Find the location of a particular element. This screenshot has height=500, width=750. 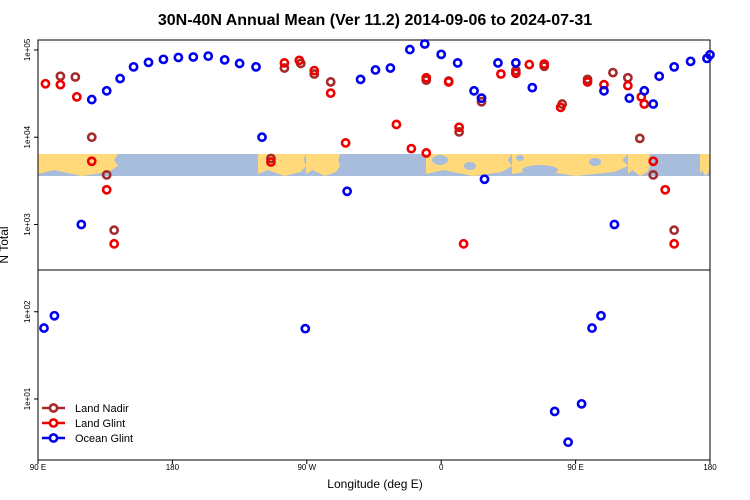

legend-marker is located at coordinates (53, 438).